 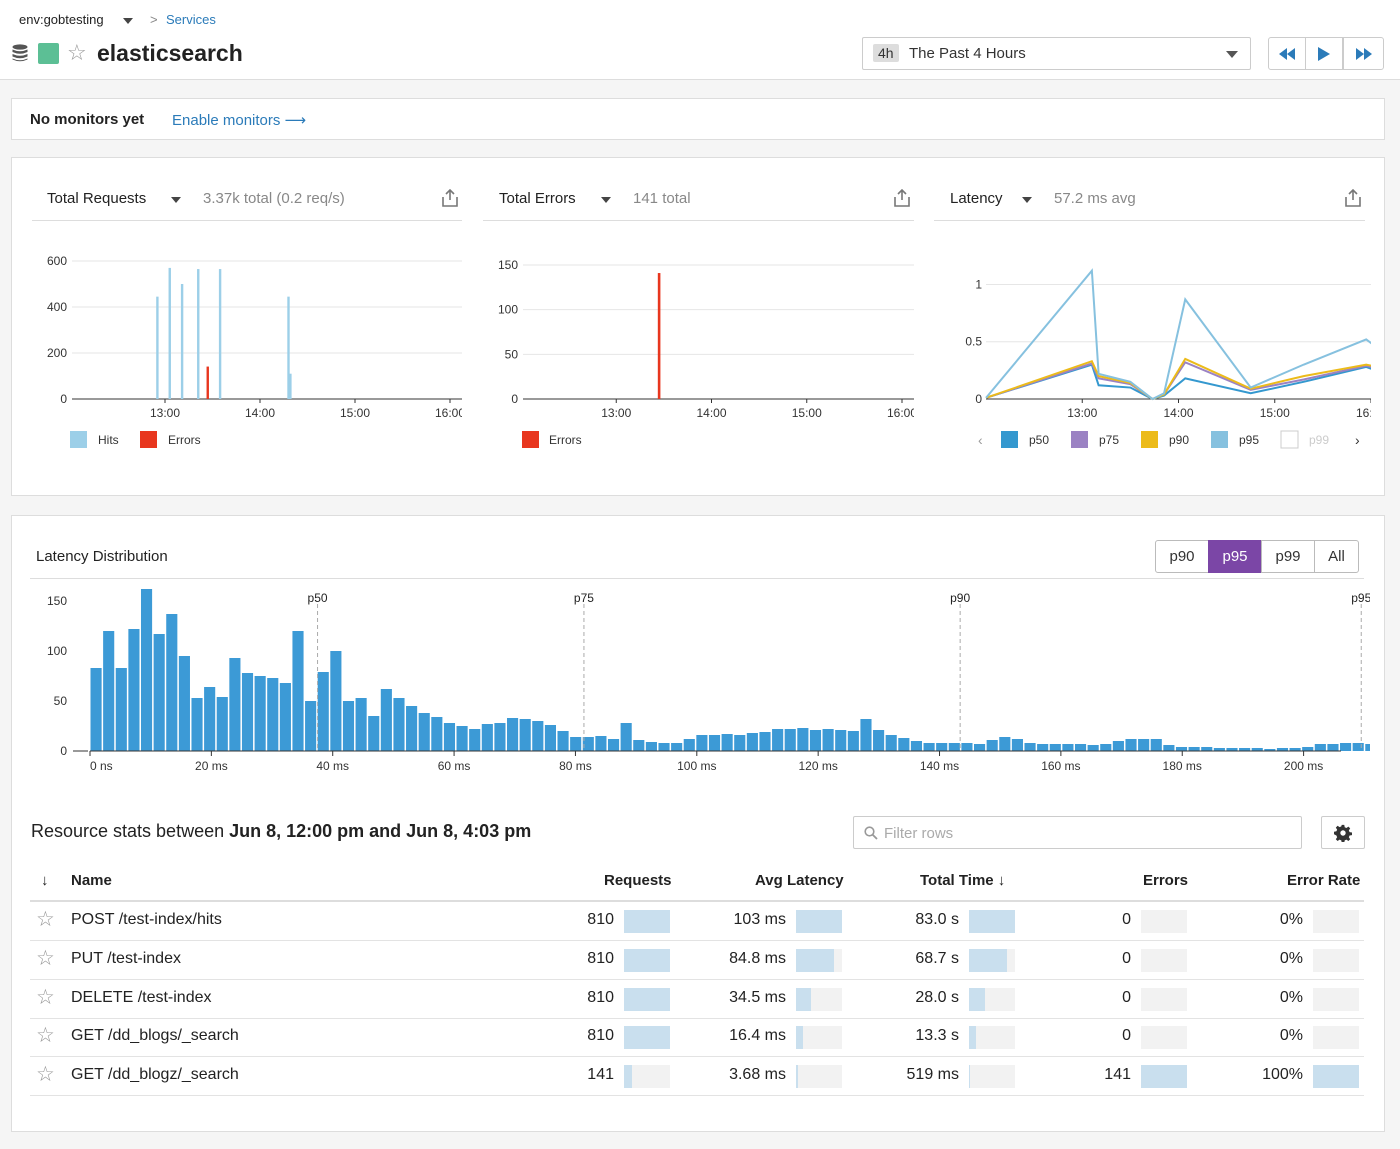 What do you see at coordinates (799, 880) in the screenshot?
I see `column-avg-latency: Avg Latency` at bounding box center [799, 880].